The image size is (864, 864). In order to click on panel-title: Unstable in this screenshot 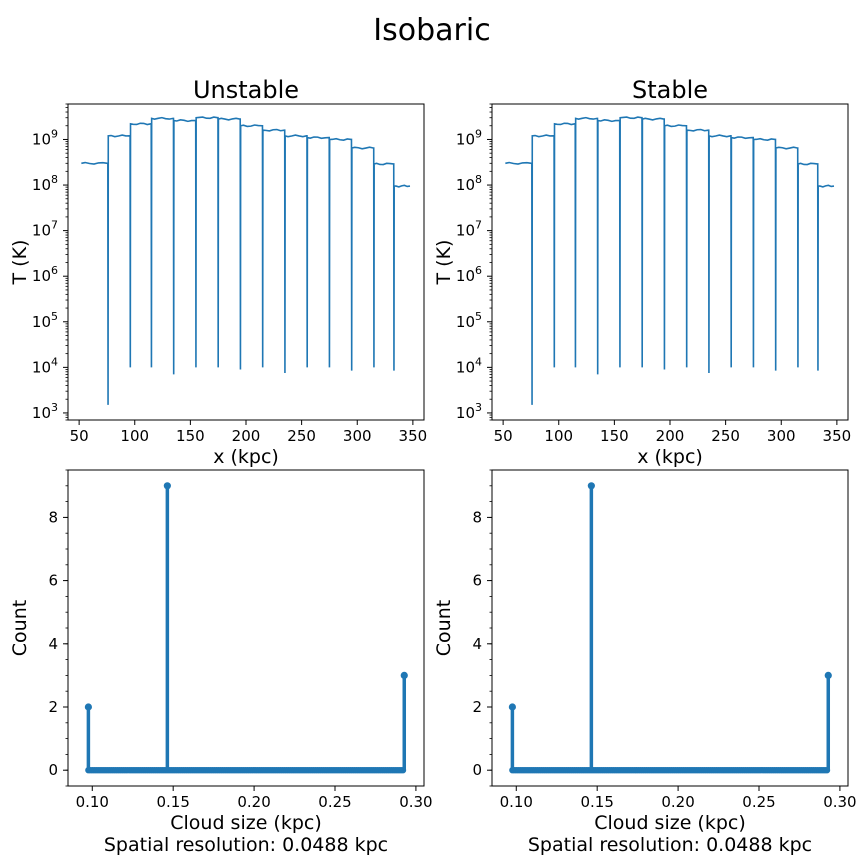, I will do `click(246, 90)`.